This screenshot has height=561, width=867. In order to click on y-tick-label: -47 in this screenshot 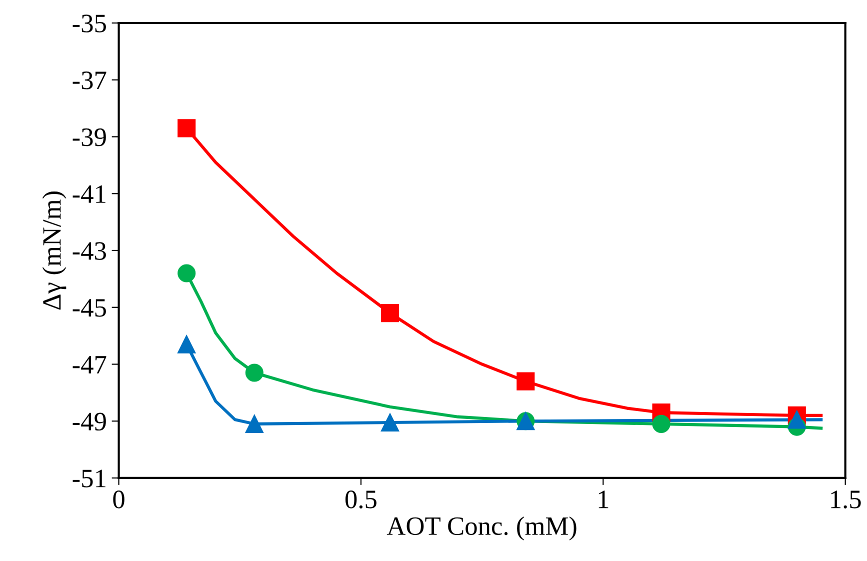, I will do `click(89, 365)`.